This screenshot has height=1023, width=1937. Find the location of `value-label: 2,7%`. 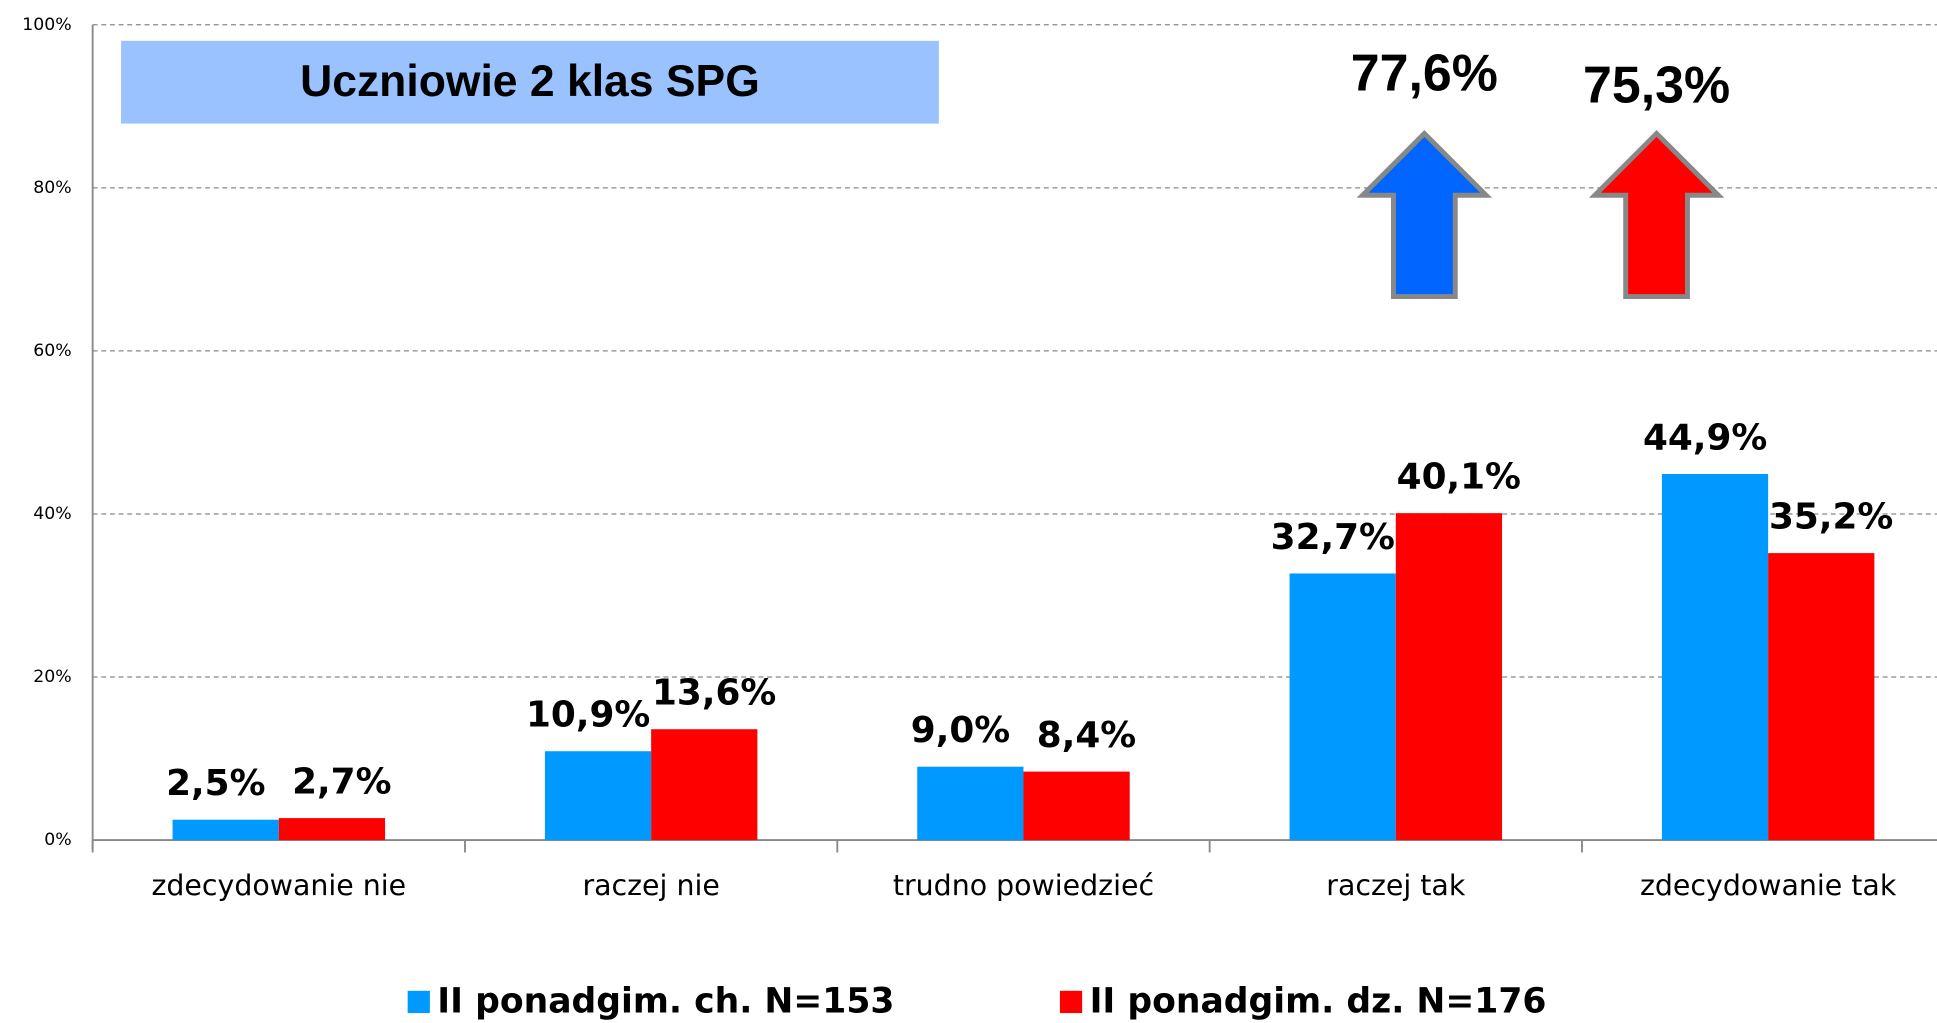

value-label: 2,7% is located at coordinates (341, 781).